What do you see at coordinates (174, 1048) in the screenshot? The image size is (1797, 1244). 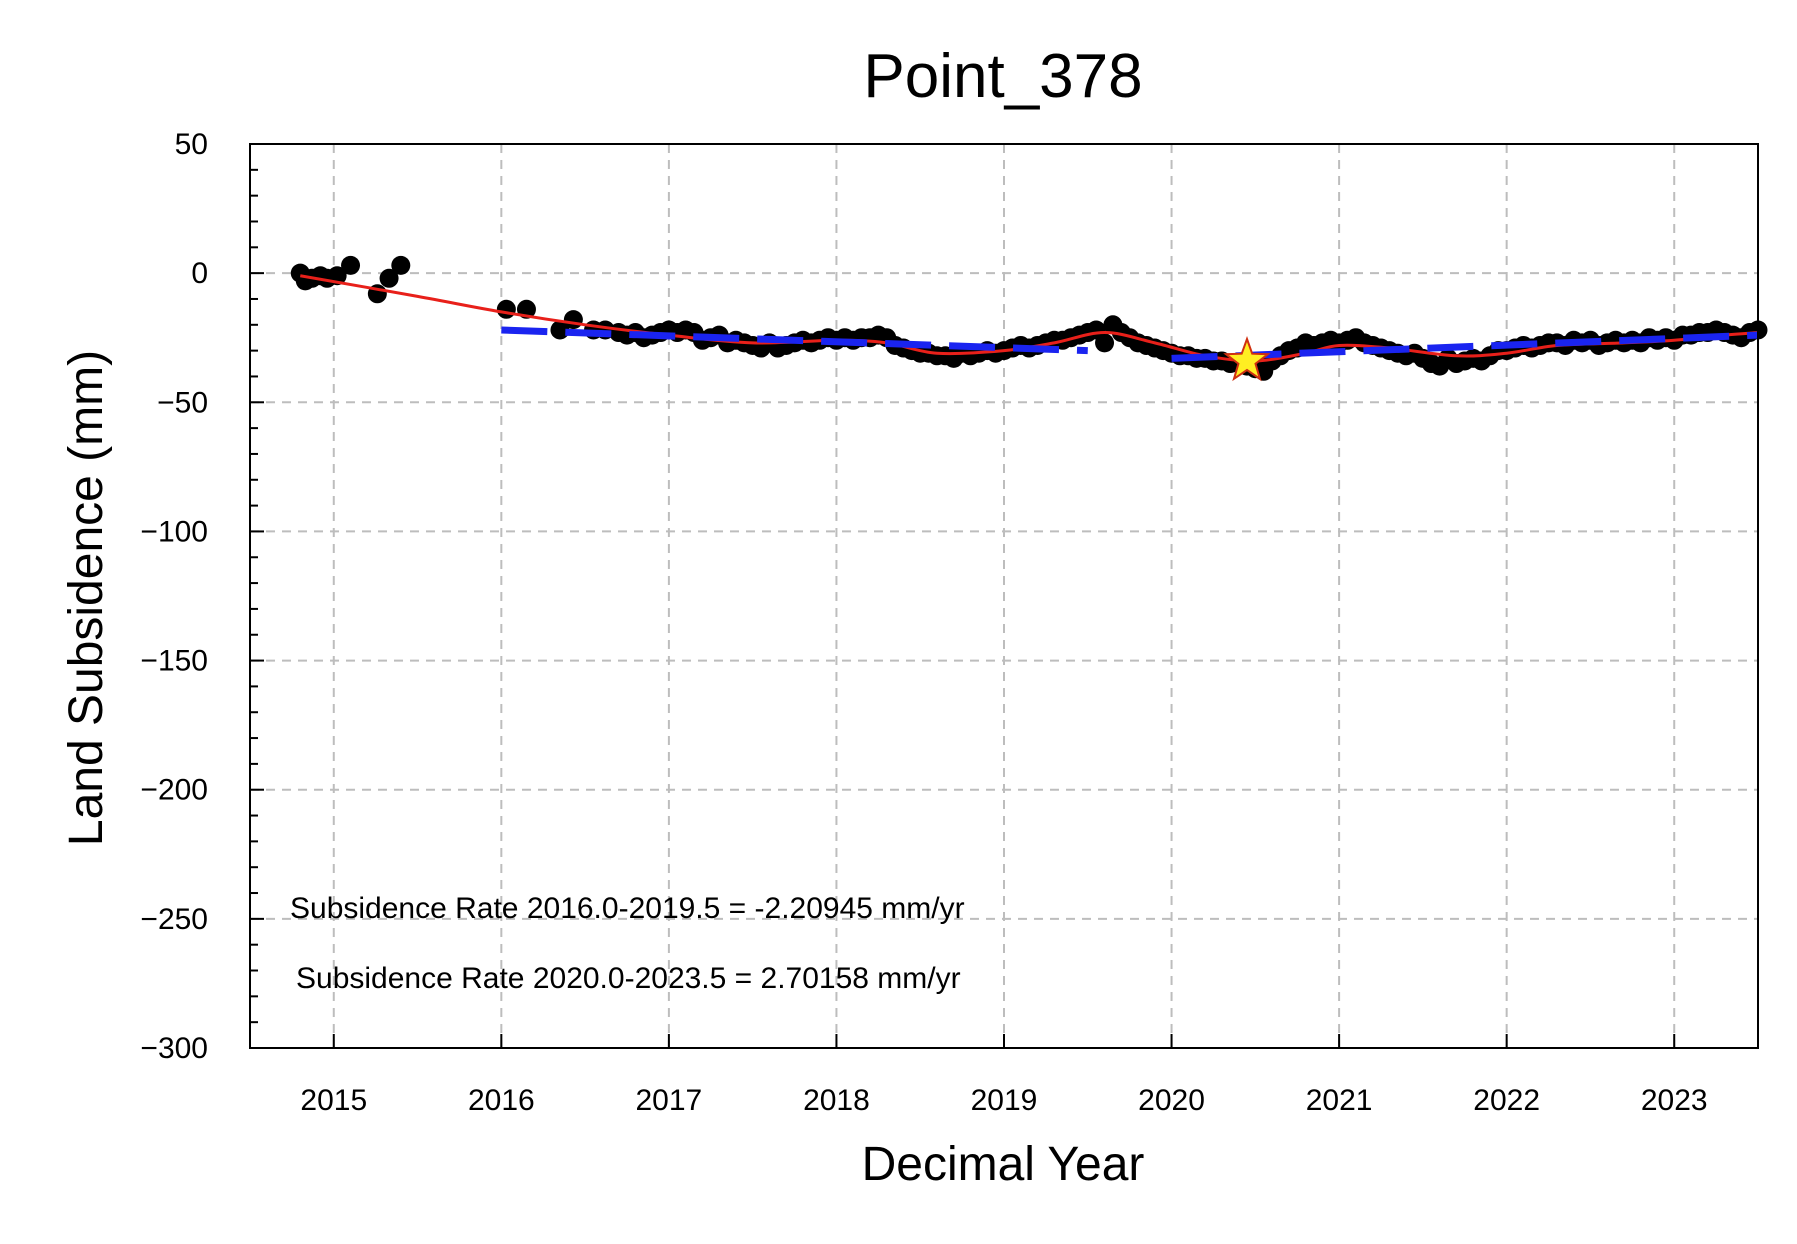 I see `y-tick-label: −300` at bounding box center [174, 1048].